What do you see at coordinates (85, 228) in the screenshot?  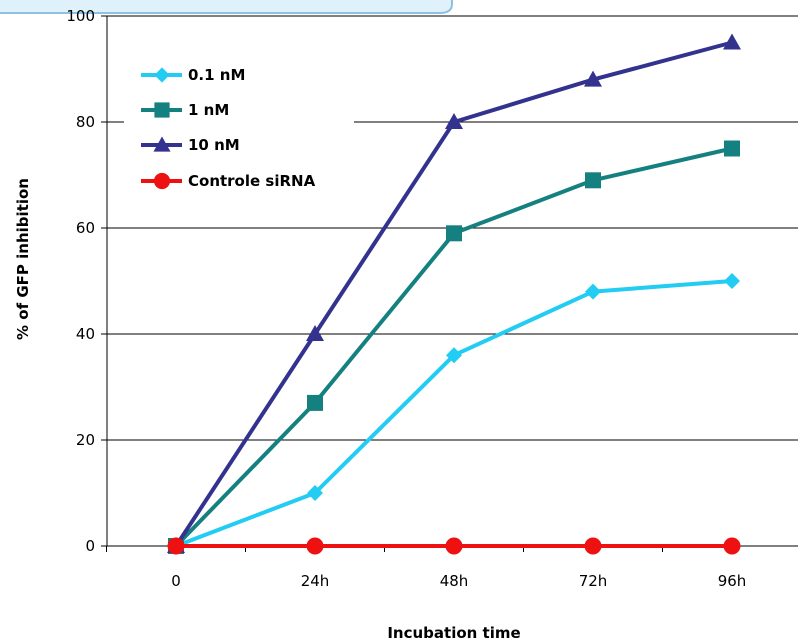 I see `y-tick-label: 60` at bounding box center [85, 228].